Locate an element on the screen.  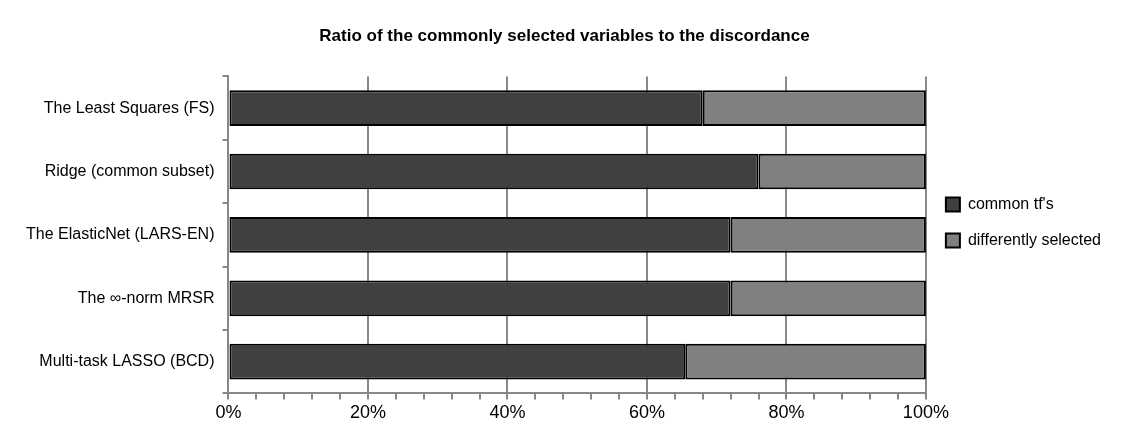
y-tick-label: The Least Squares (FS) is located at coordinates (129, 107).